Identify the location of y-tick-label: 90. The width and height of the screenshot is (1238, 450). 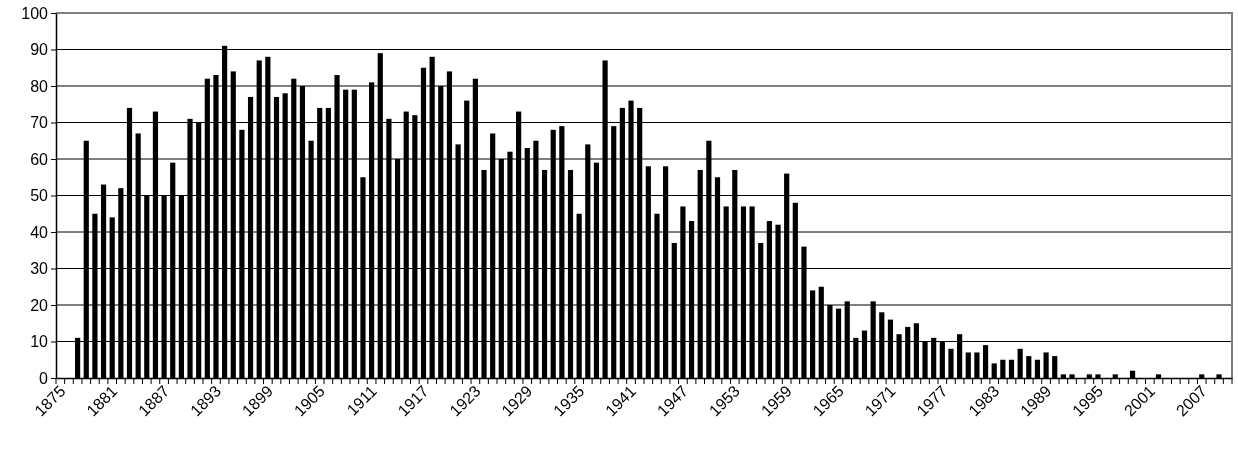
(39, 50).